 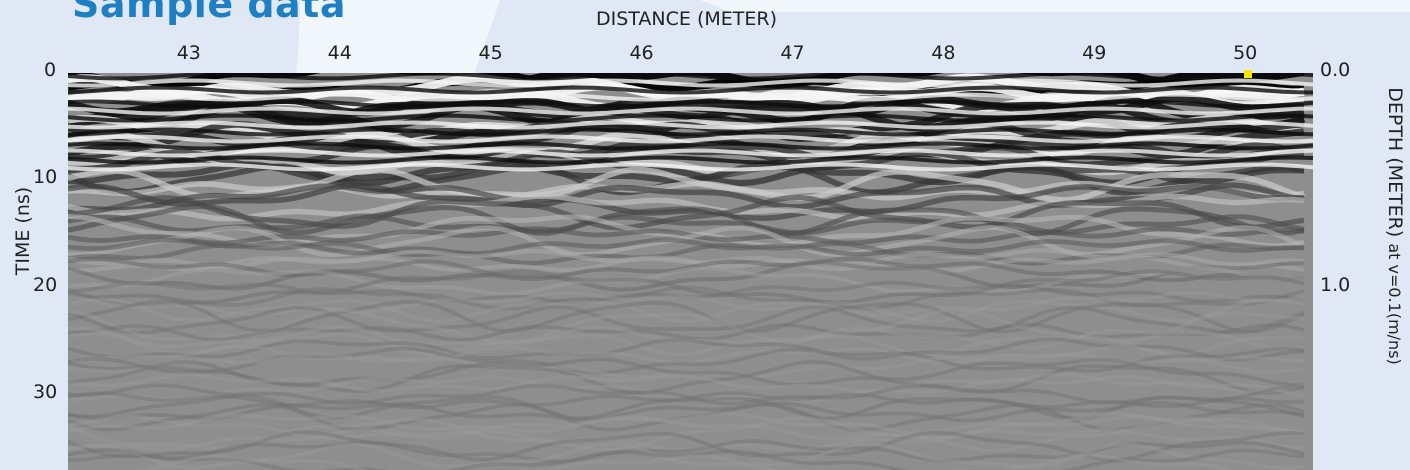 What do you see at coordinates (1394, 304) in the screenshot?
I see `y2-axis-title-note: at v=0.1(m/ns)` at bounding box center [1394, 304].